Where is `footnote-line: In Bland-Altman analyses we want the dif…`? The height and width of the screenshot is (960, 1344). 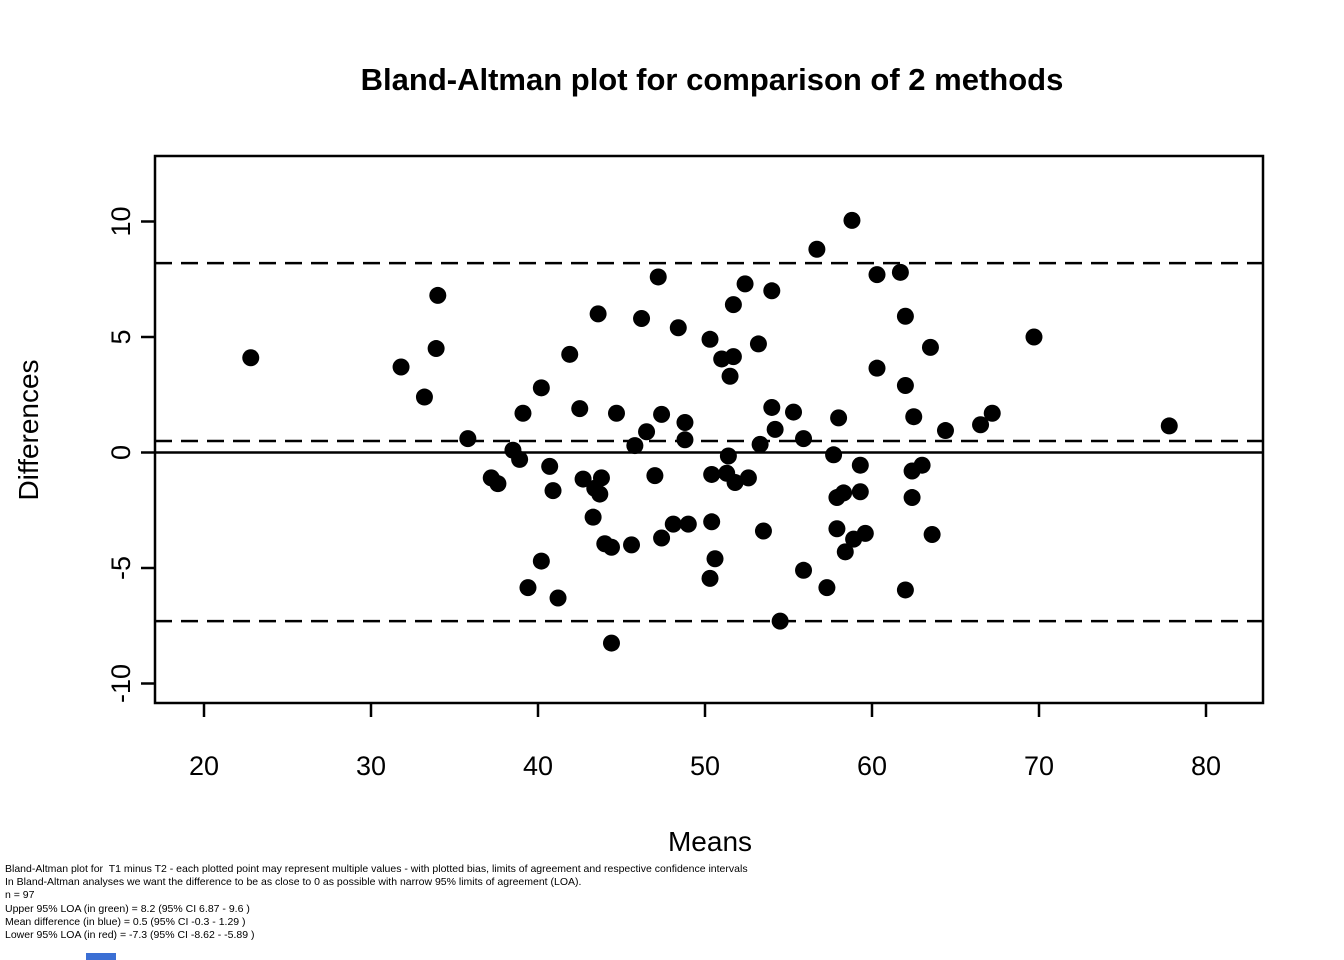
footnote-line: In Bland-Altman analyses we want the dif… is located at coordinates (293, 882).